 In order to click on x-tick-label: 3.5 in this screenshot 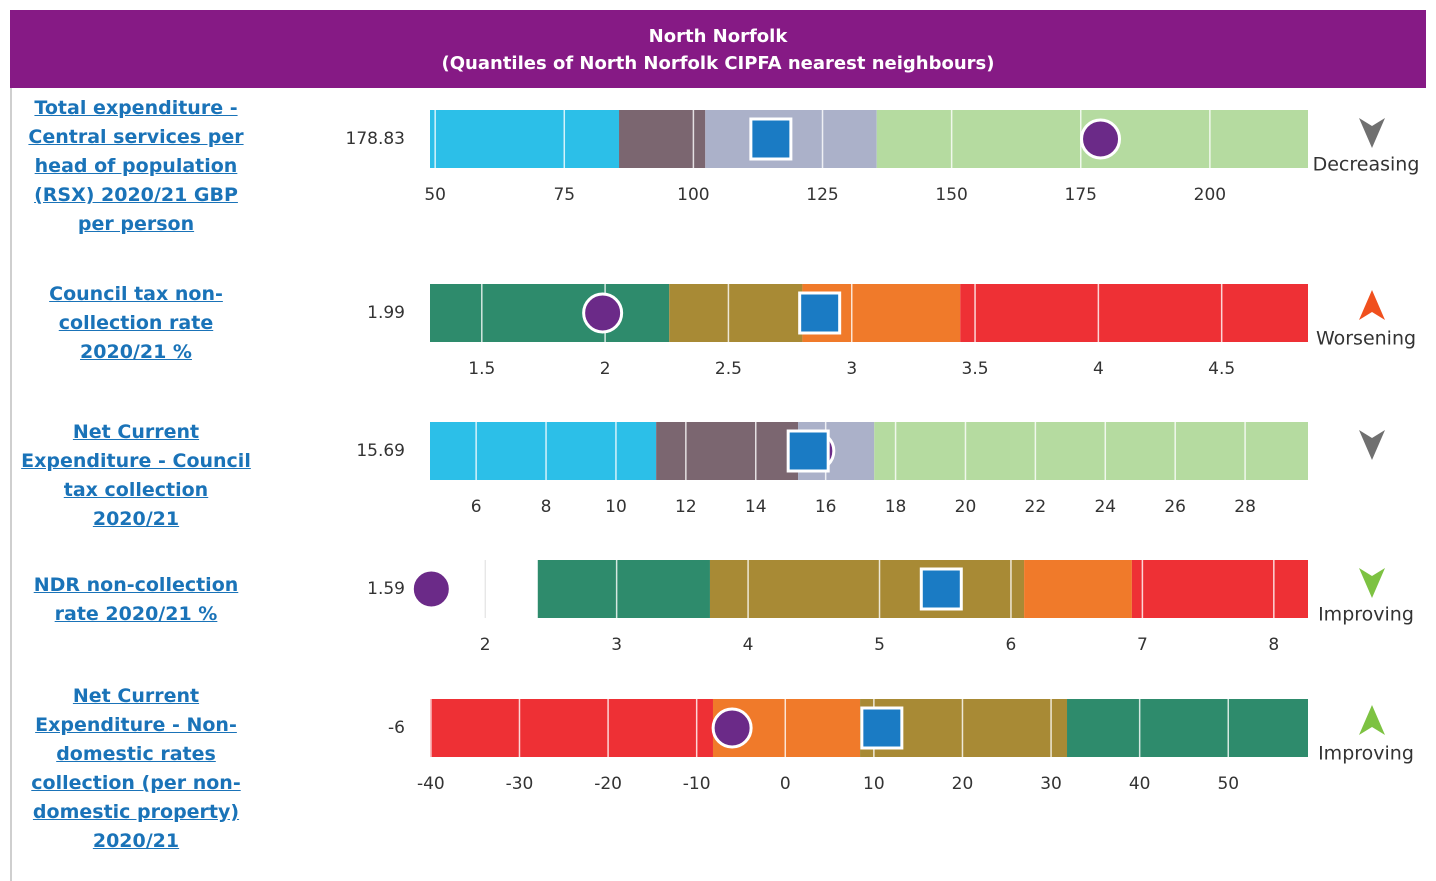, I will do `click(975, 369)`.